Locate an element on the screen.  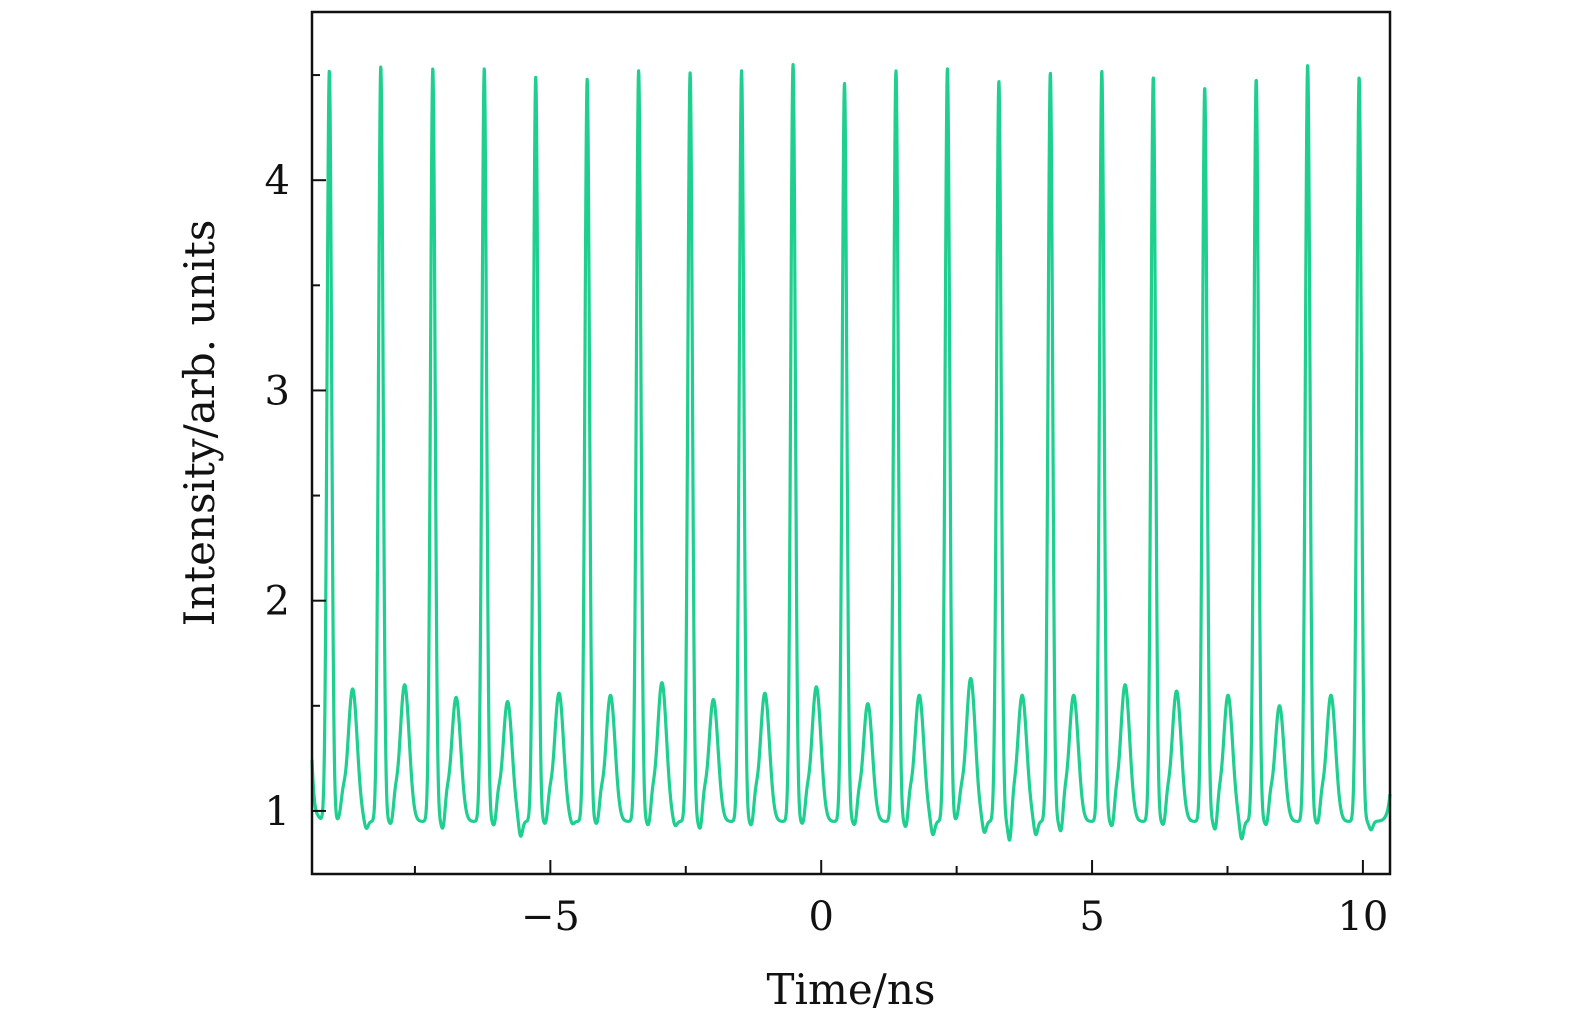
y-axis-title: Intensity/arb. units is located at coordinates (199, 423).